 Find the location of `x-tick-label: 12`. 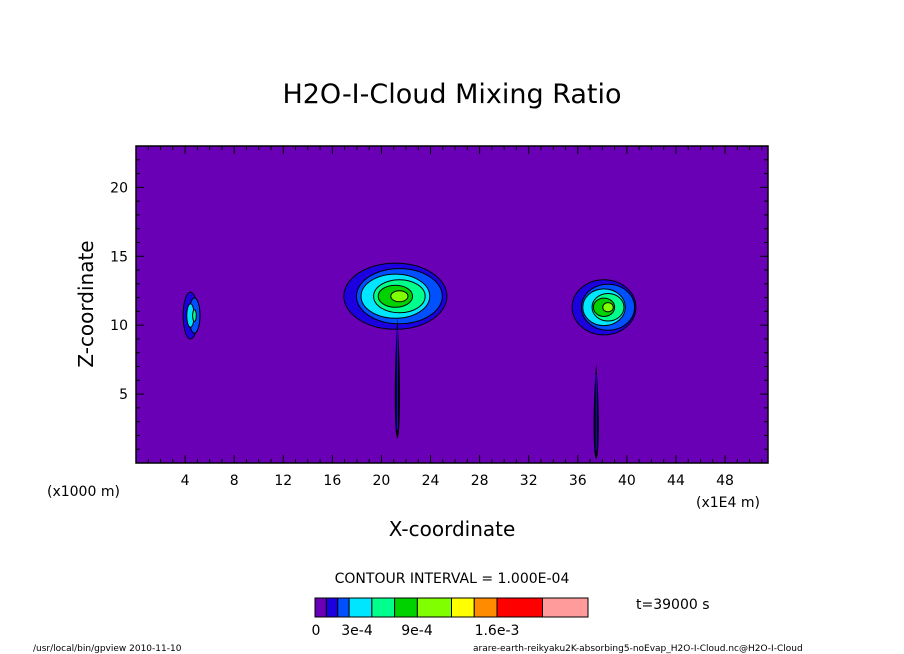

x-tick-label: 12 is located at coordinates (283, 481).